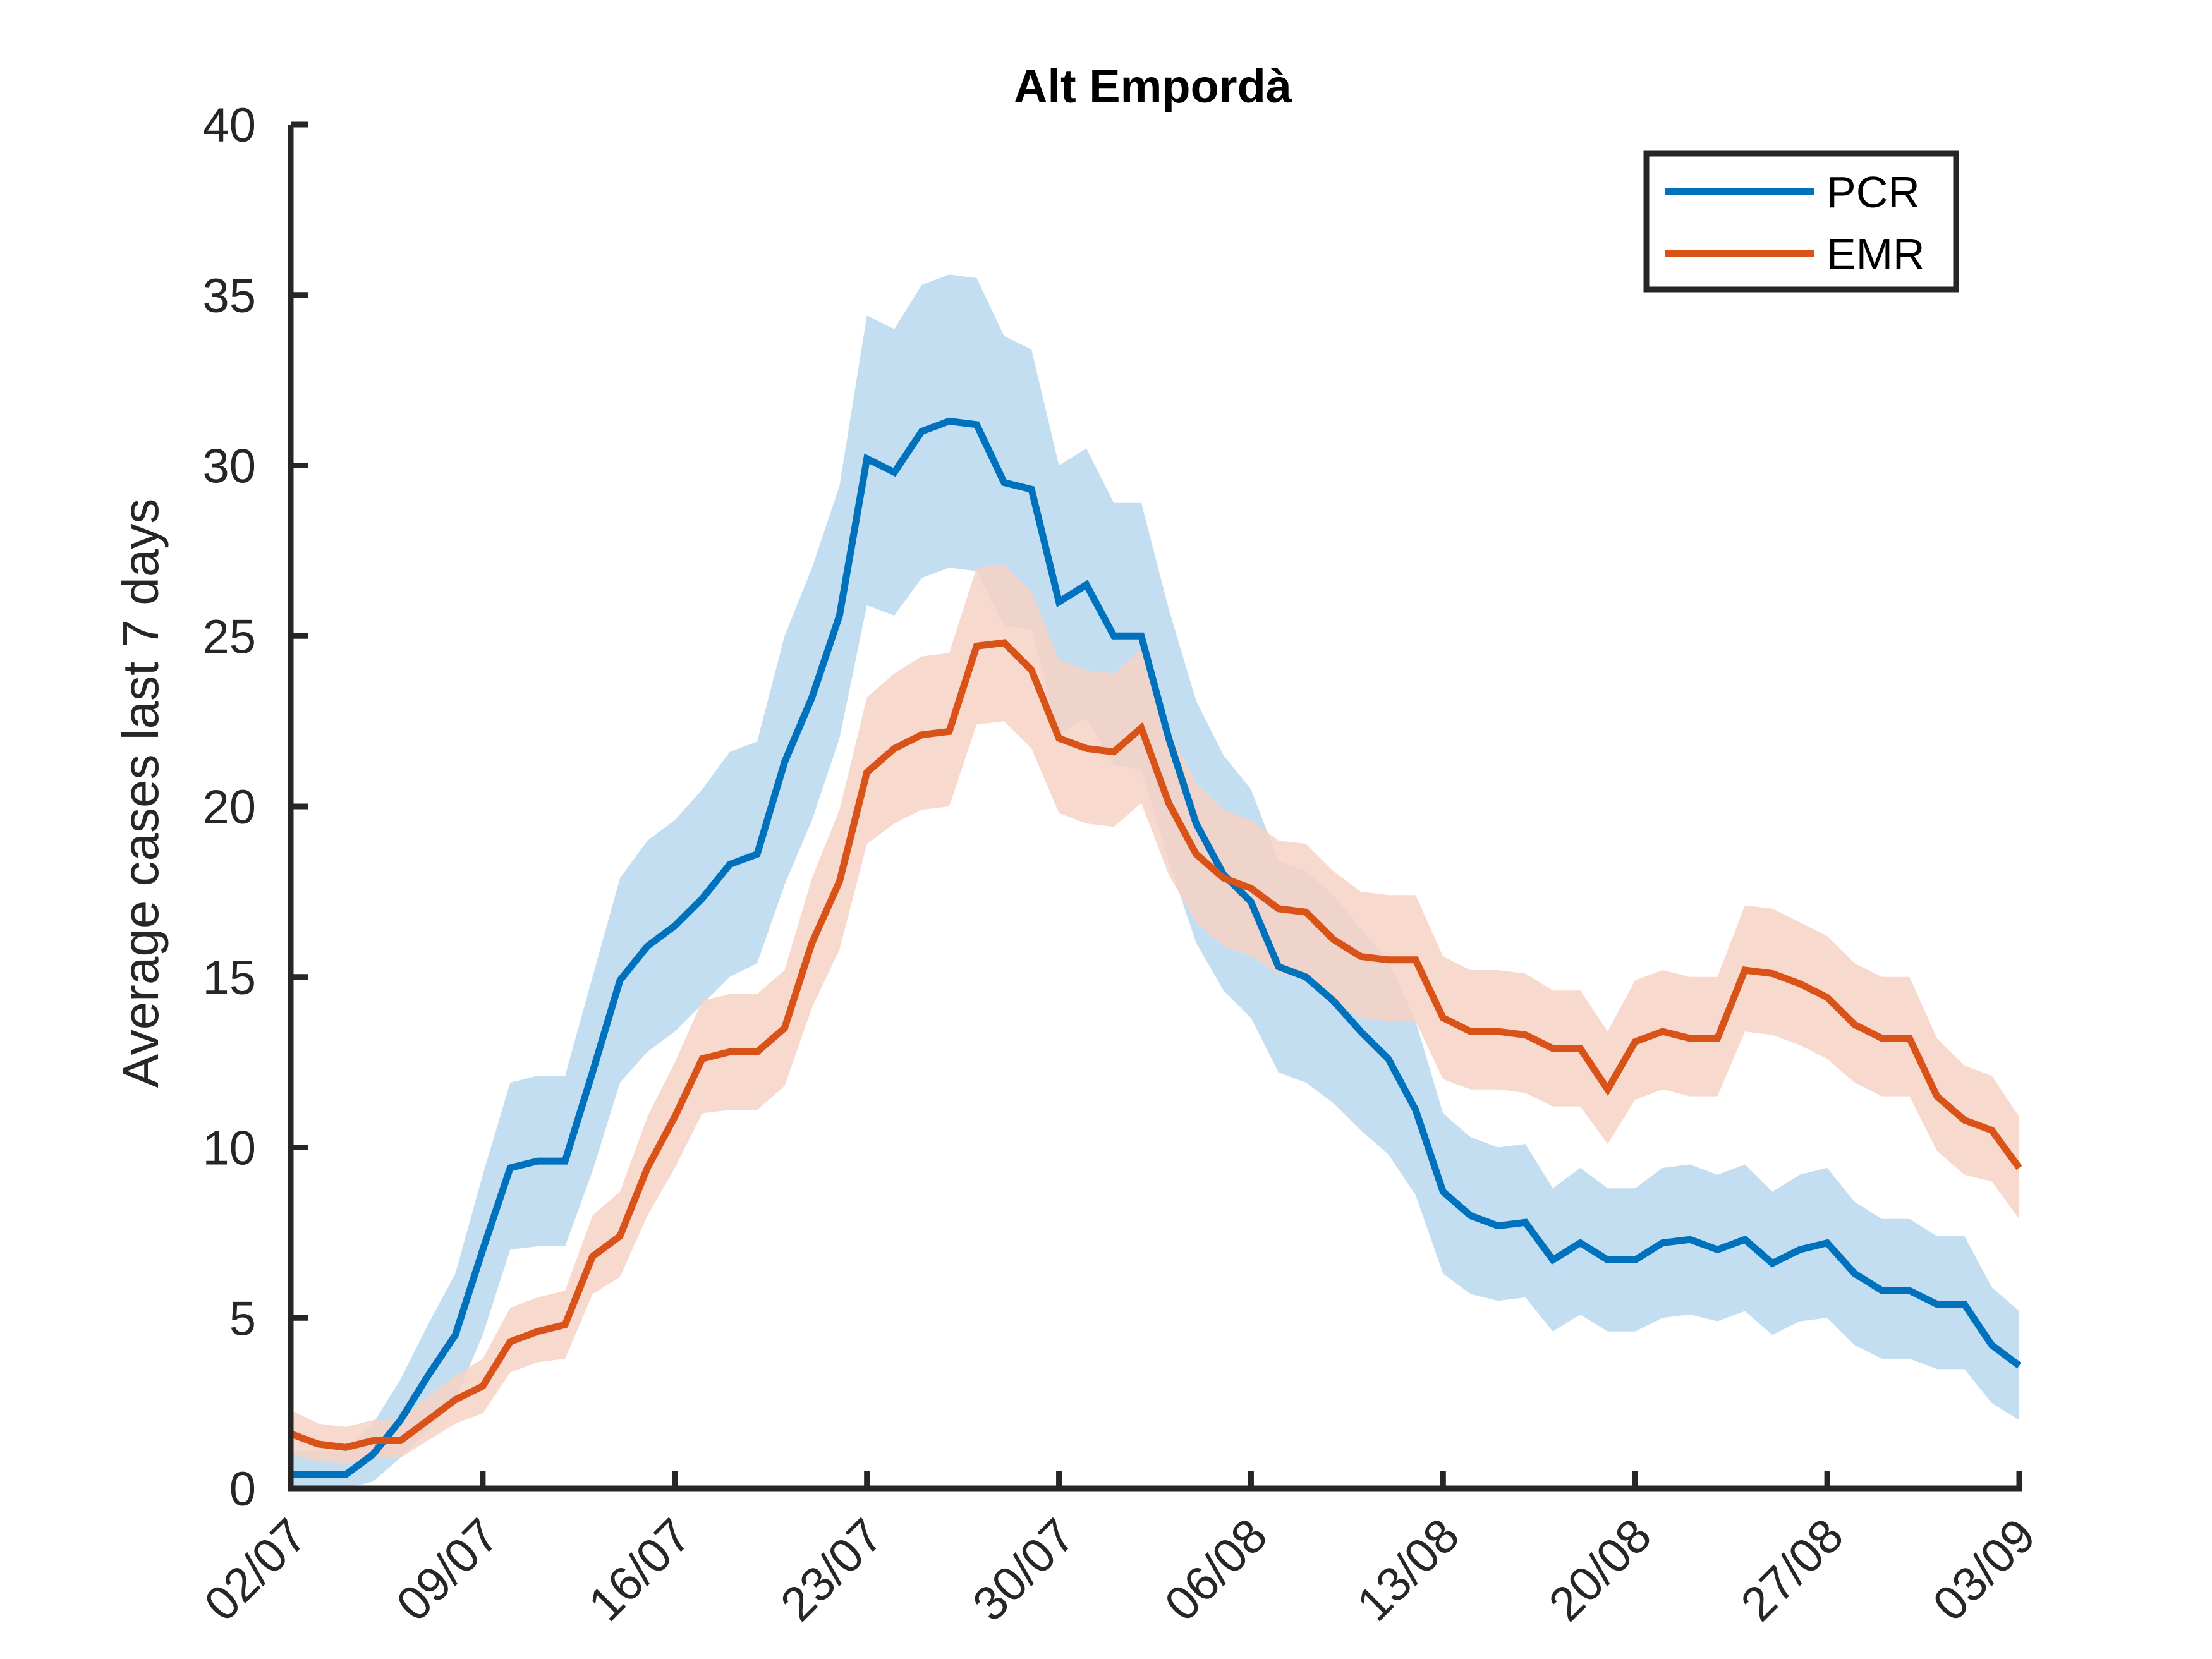 The image size is (2212, 1659). I want to click on y-tick-label: 0, so click(242, 1489).